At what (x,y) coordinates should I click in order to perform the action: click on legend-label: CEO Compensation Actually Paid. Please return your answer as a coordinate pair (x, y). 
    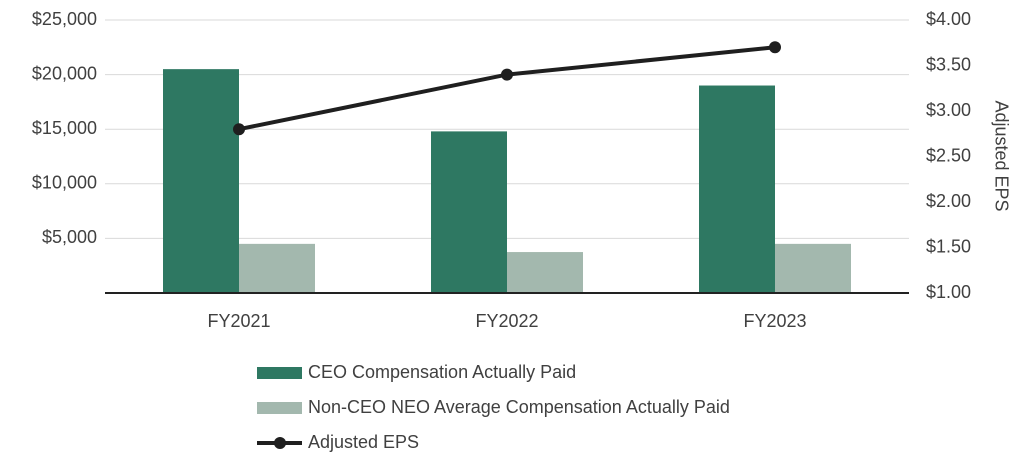
    Looking at the image, I should click on (442, 372).